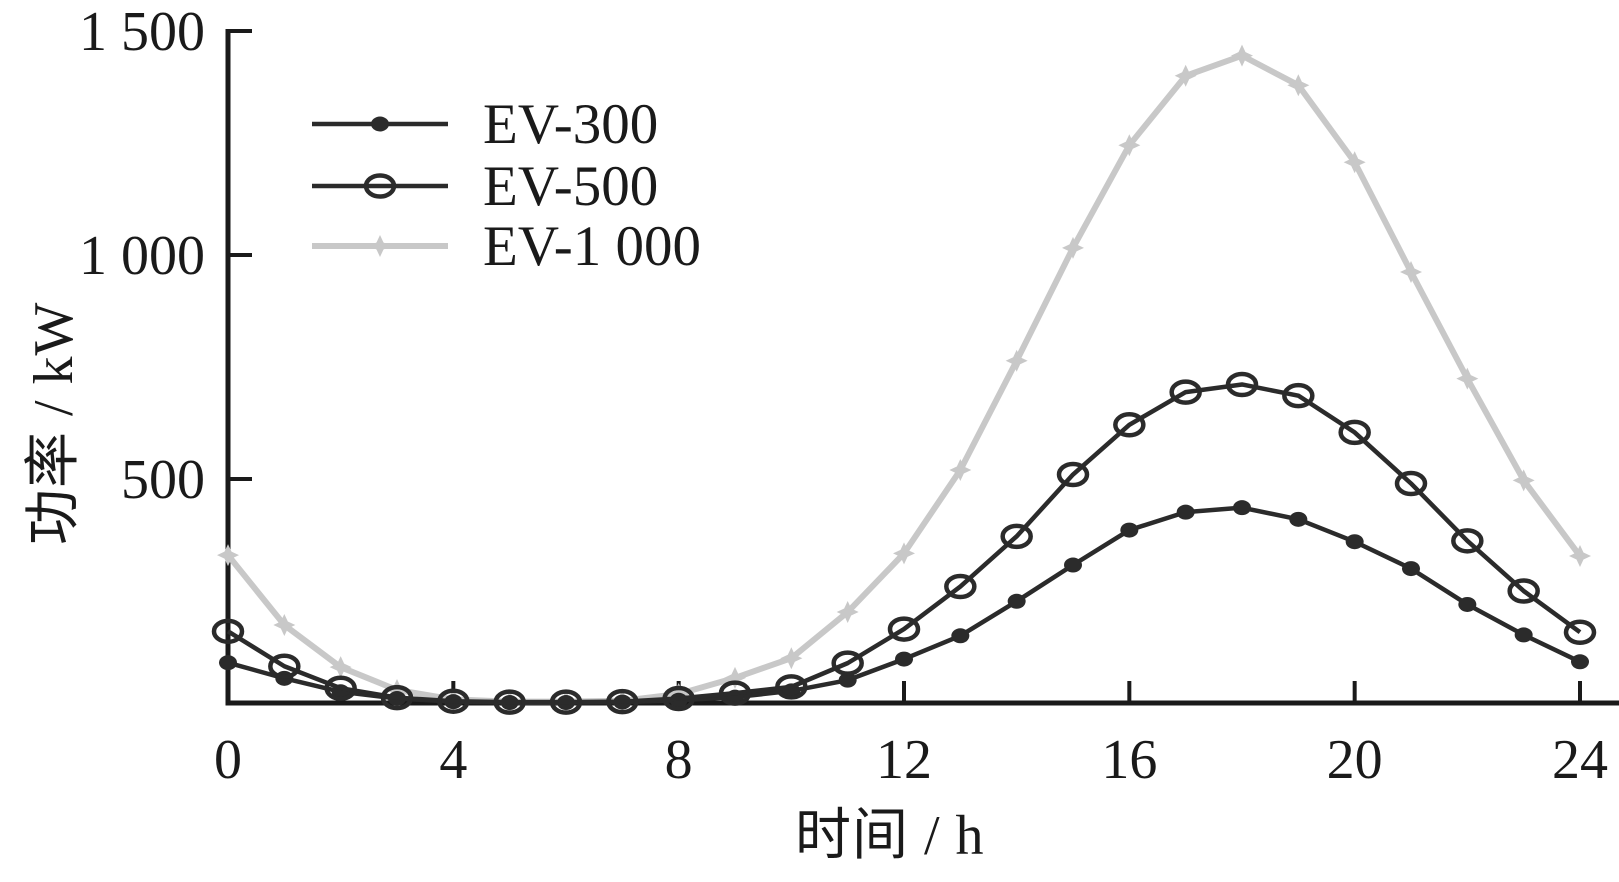  Describe the element at coordinates (1129, 760) in the screenshot. I see `x-tick-label: 16` at that location.